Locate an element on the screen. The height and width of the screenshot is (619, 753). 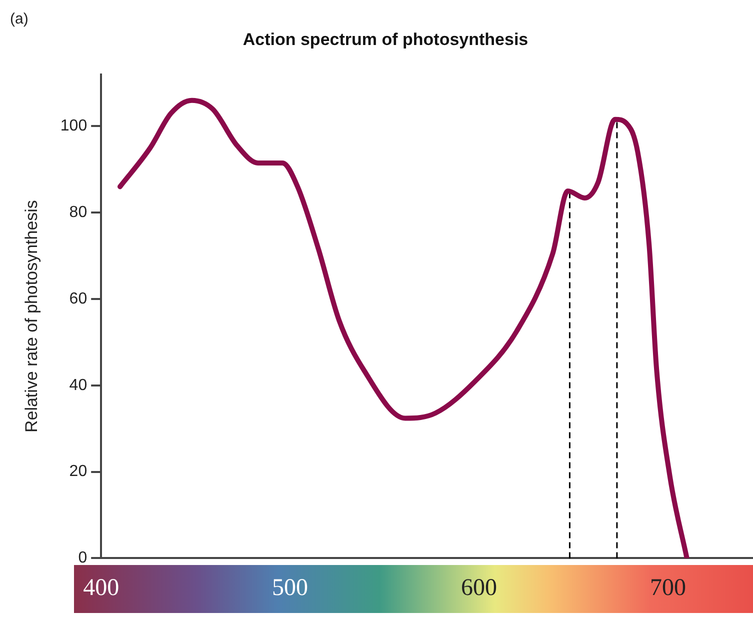
y-tick-label: 60 is located at coordinates (78, 299).